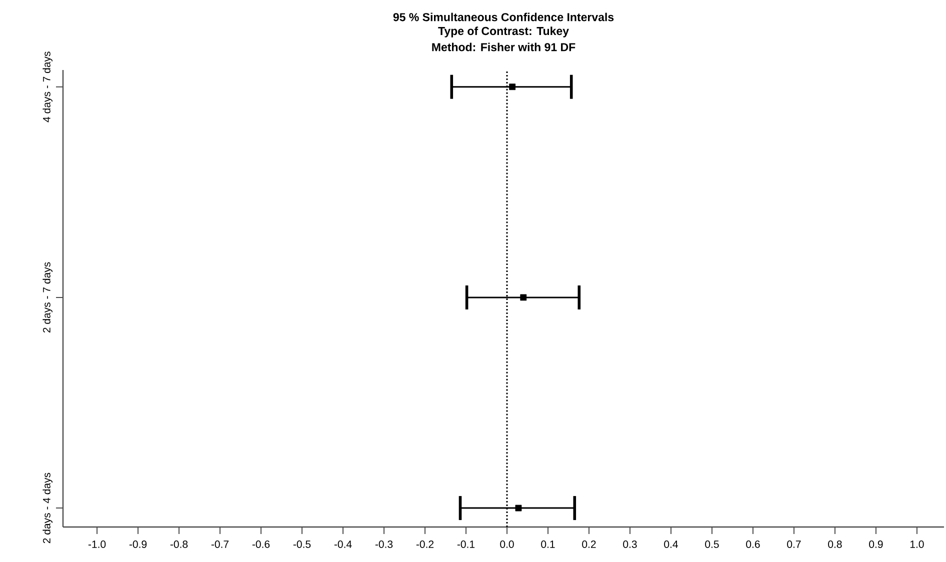 This screenshot has height=562, width=946. Describe the element at coordinates (220, 544) in the screenshot. I see `x-tick-label: -0.7` at that location.